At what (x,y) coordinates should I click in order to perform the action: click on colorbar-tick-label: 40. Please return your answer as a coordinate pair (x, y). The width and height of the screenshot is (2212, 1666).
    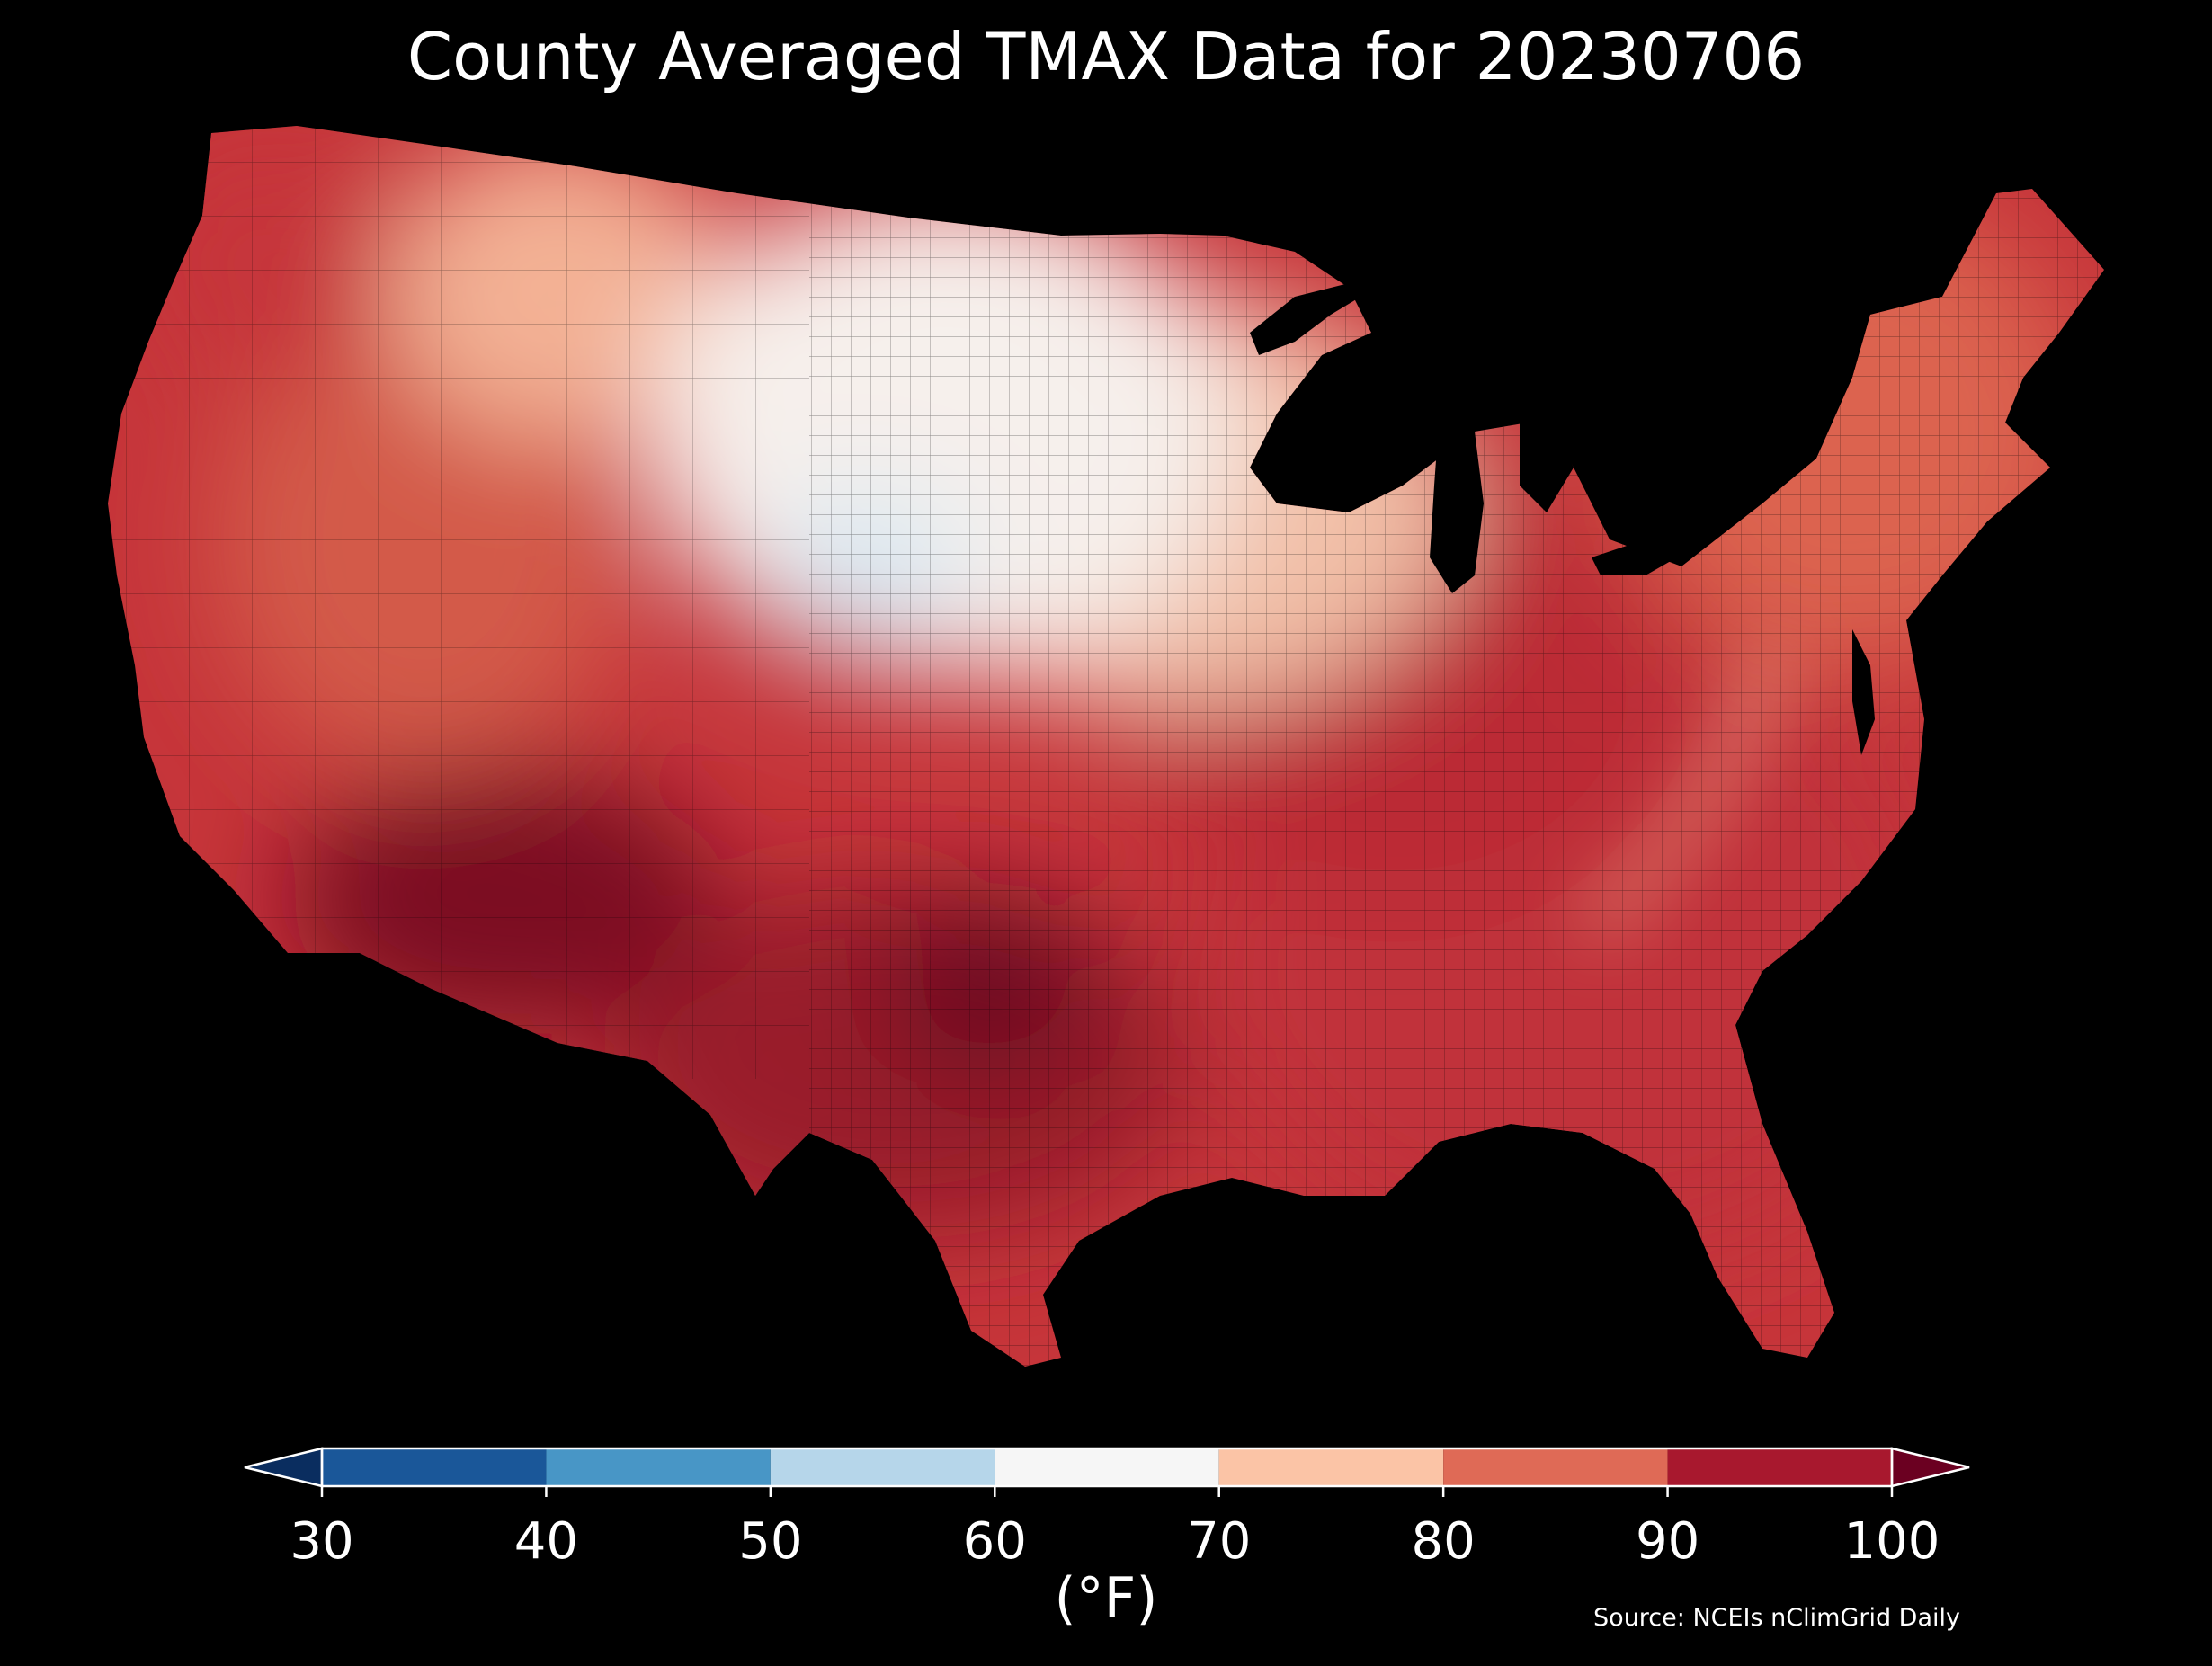
    Looking at the image, I should click on (546, 1542).